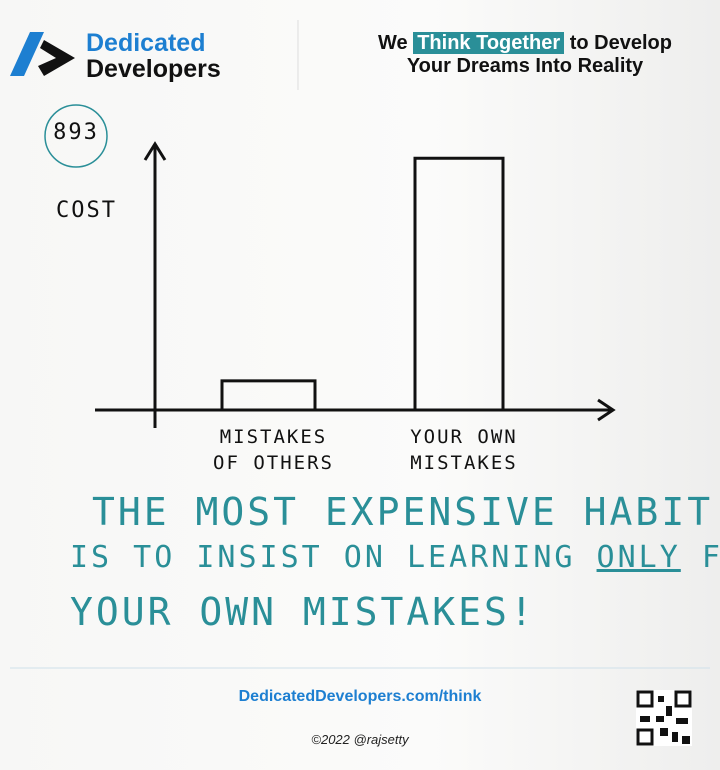  I want to click on quote-line: YOUR OWN MISTAKES!, so click(303, 612).